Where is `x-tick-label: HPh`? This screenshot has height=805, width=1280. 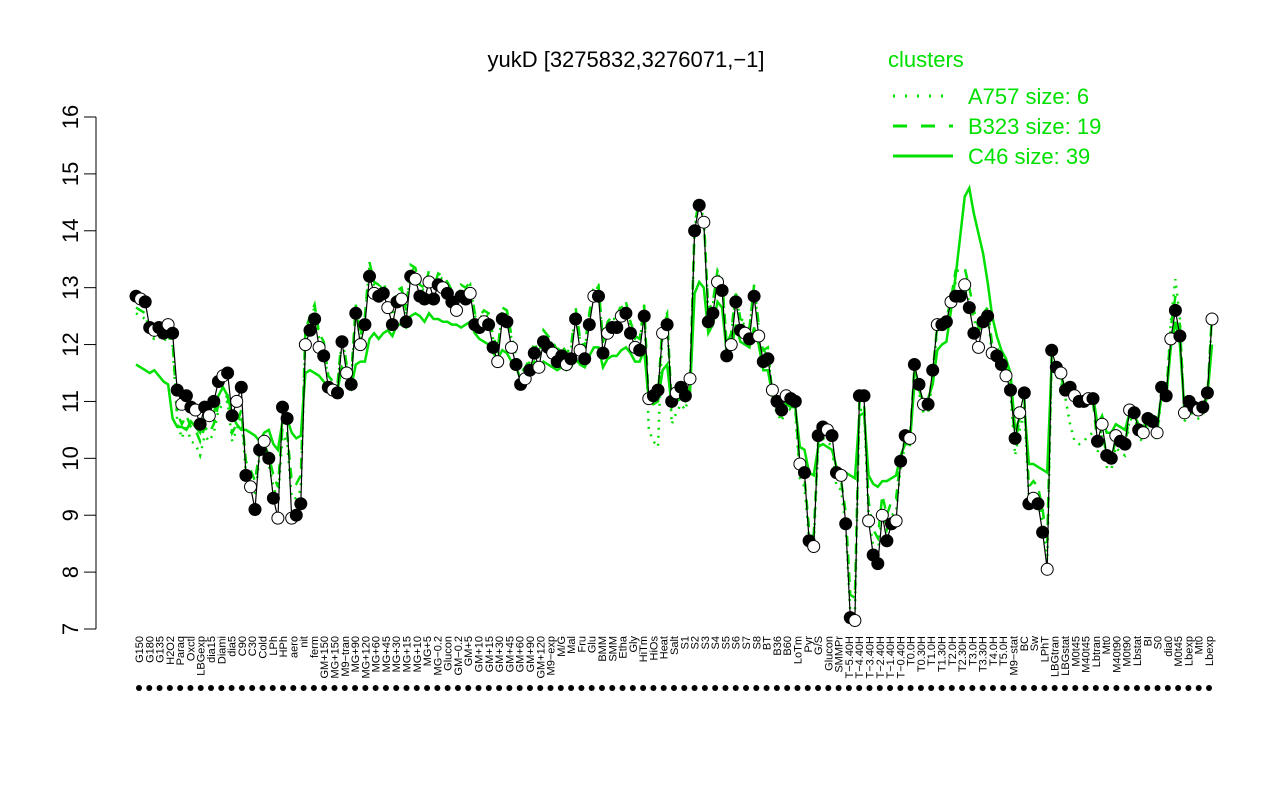
x-tick-label: HPh is located at coordinates (284, 646).